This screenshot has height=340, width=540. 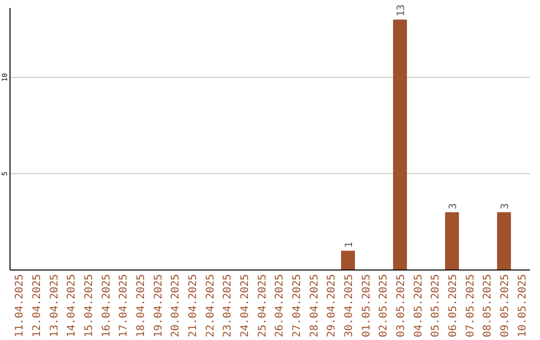 I want to click on x-tick-label: 24.04.2025, so click(x=245, y=306).